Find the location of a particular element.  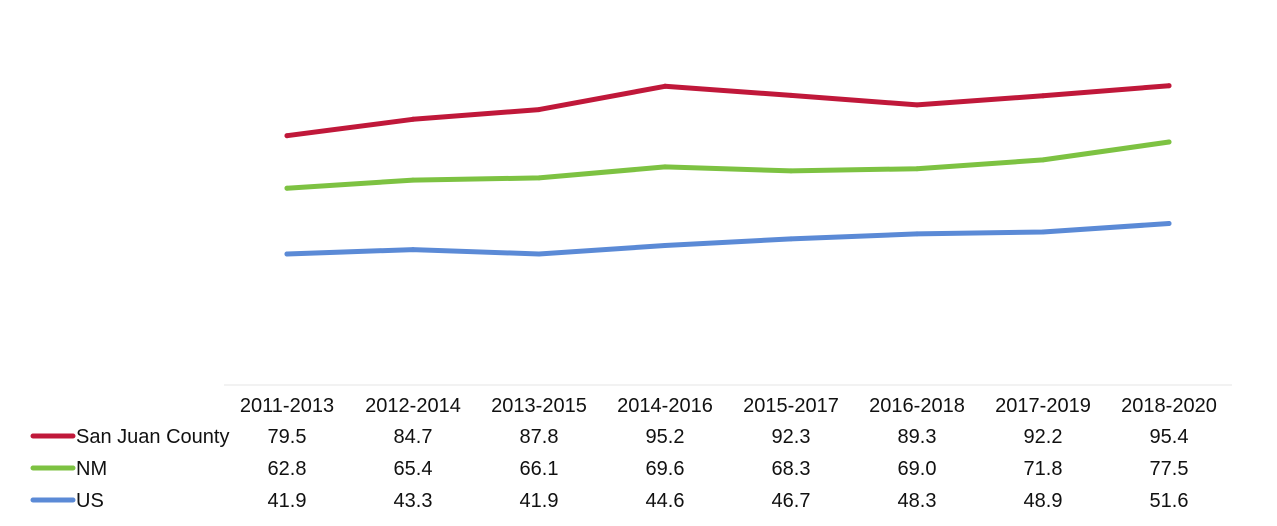

data-label: 69.0 is located at coordinates (917, 469).